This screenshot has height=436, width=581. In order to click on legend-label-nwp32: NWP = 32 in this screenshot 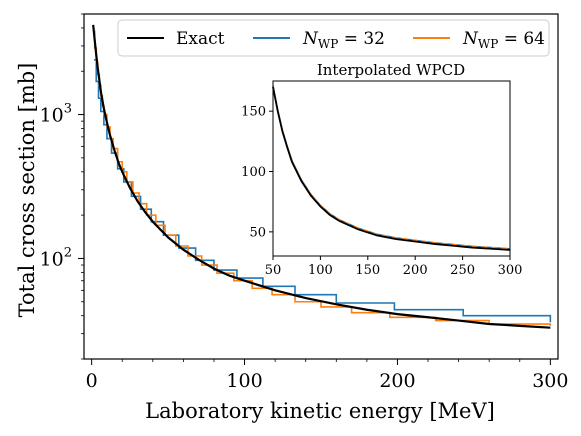, I will do `click(343, 40)`.